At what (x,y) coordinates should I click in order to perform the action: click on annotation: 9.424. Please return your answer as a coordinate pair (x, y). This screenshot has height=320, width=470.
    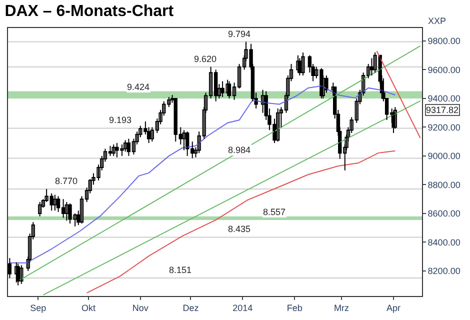
    Looking at the image, I should click on (138, 87).